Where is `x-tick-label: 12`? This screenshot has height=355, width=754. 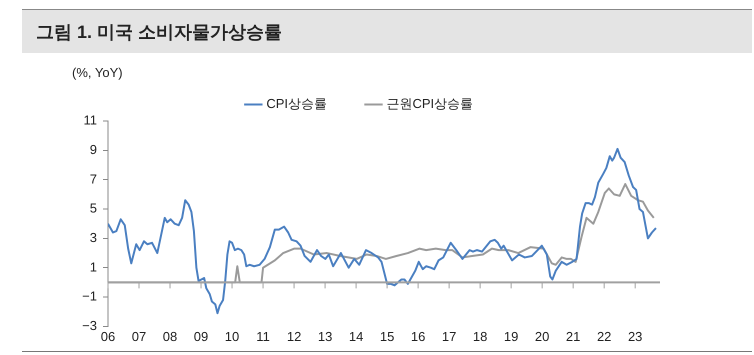
x-tick-label: 12 is located at coordinates (294, 336).